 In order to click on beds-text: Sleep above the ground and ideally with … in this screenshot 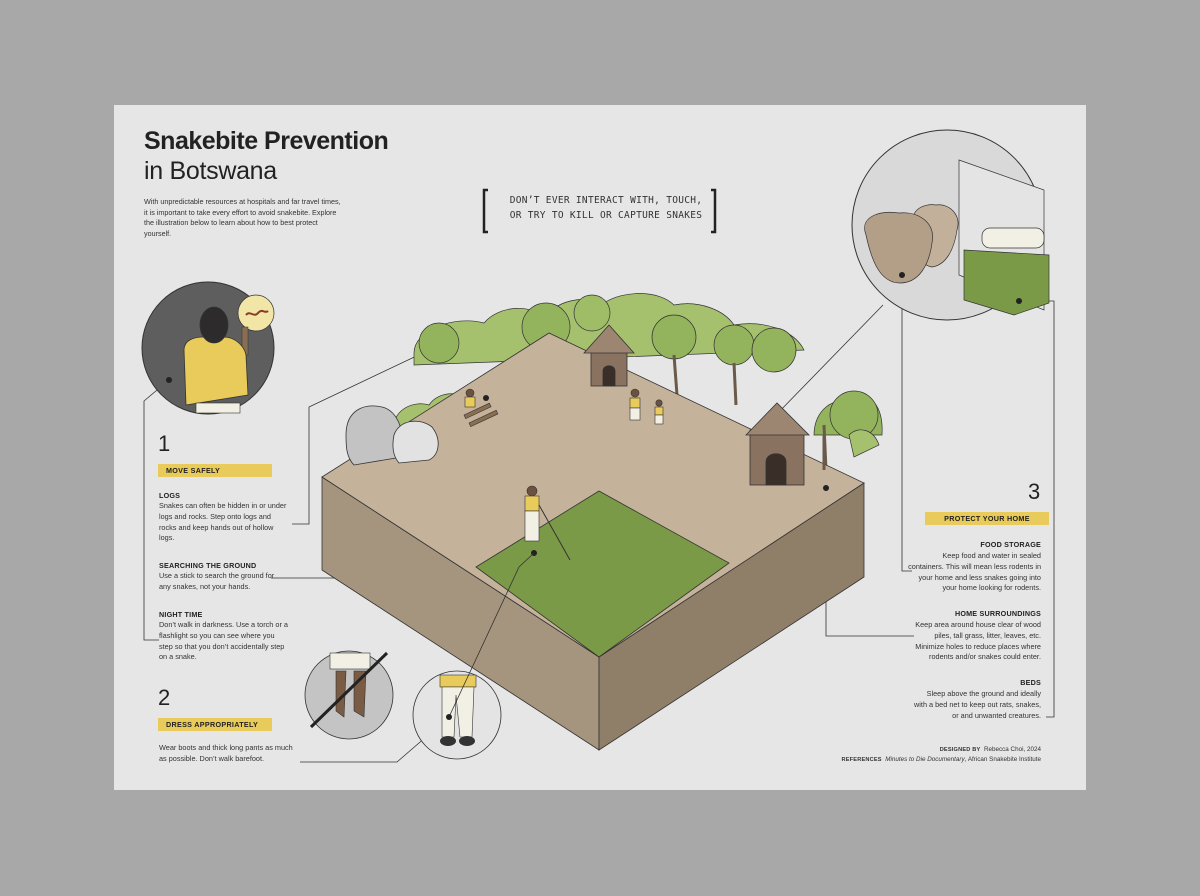, I will do `click(977, 704)`.